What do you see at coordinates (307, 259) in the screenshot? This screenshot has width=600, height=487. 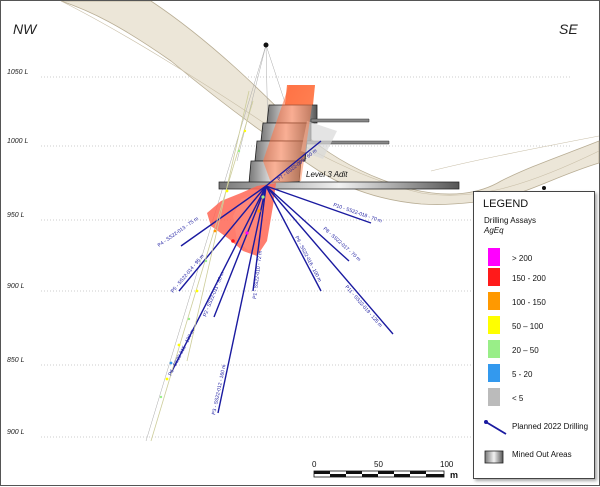 I see `drill-label-p9: P9 - SS22-016 - 100 m` at bounding box center [307, 259].